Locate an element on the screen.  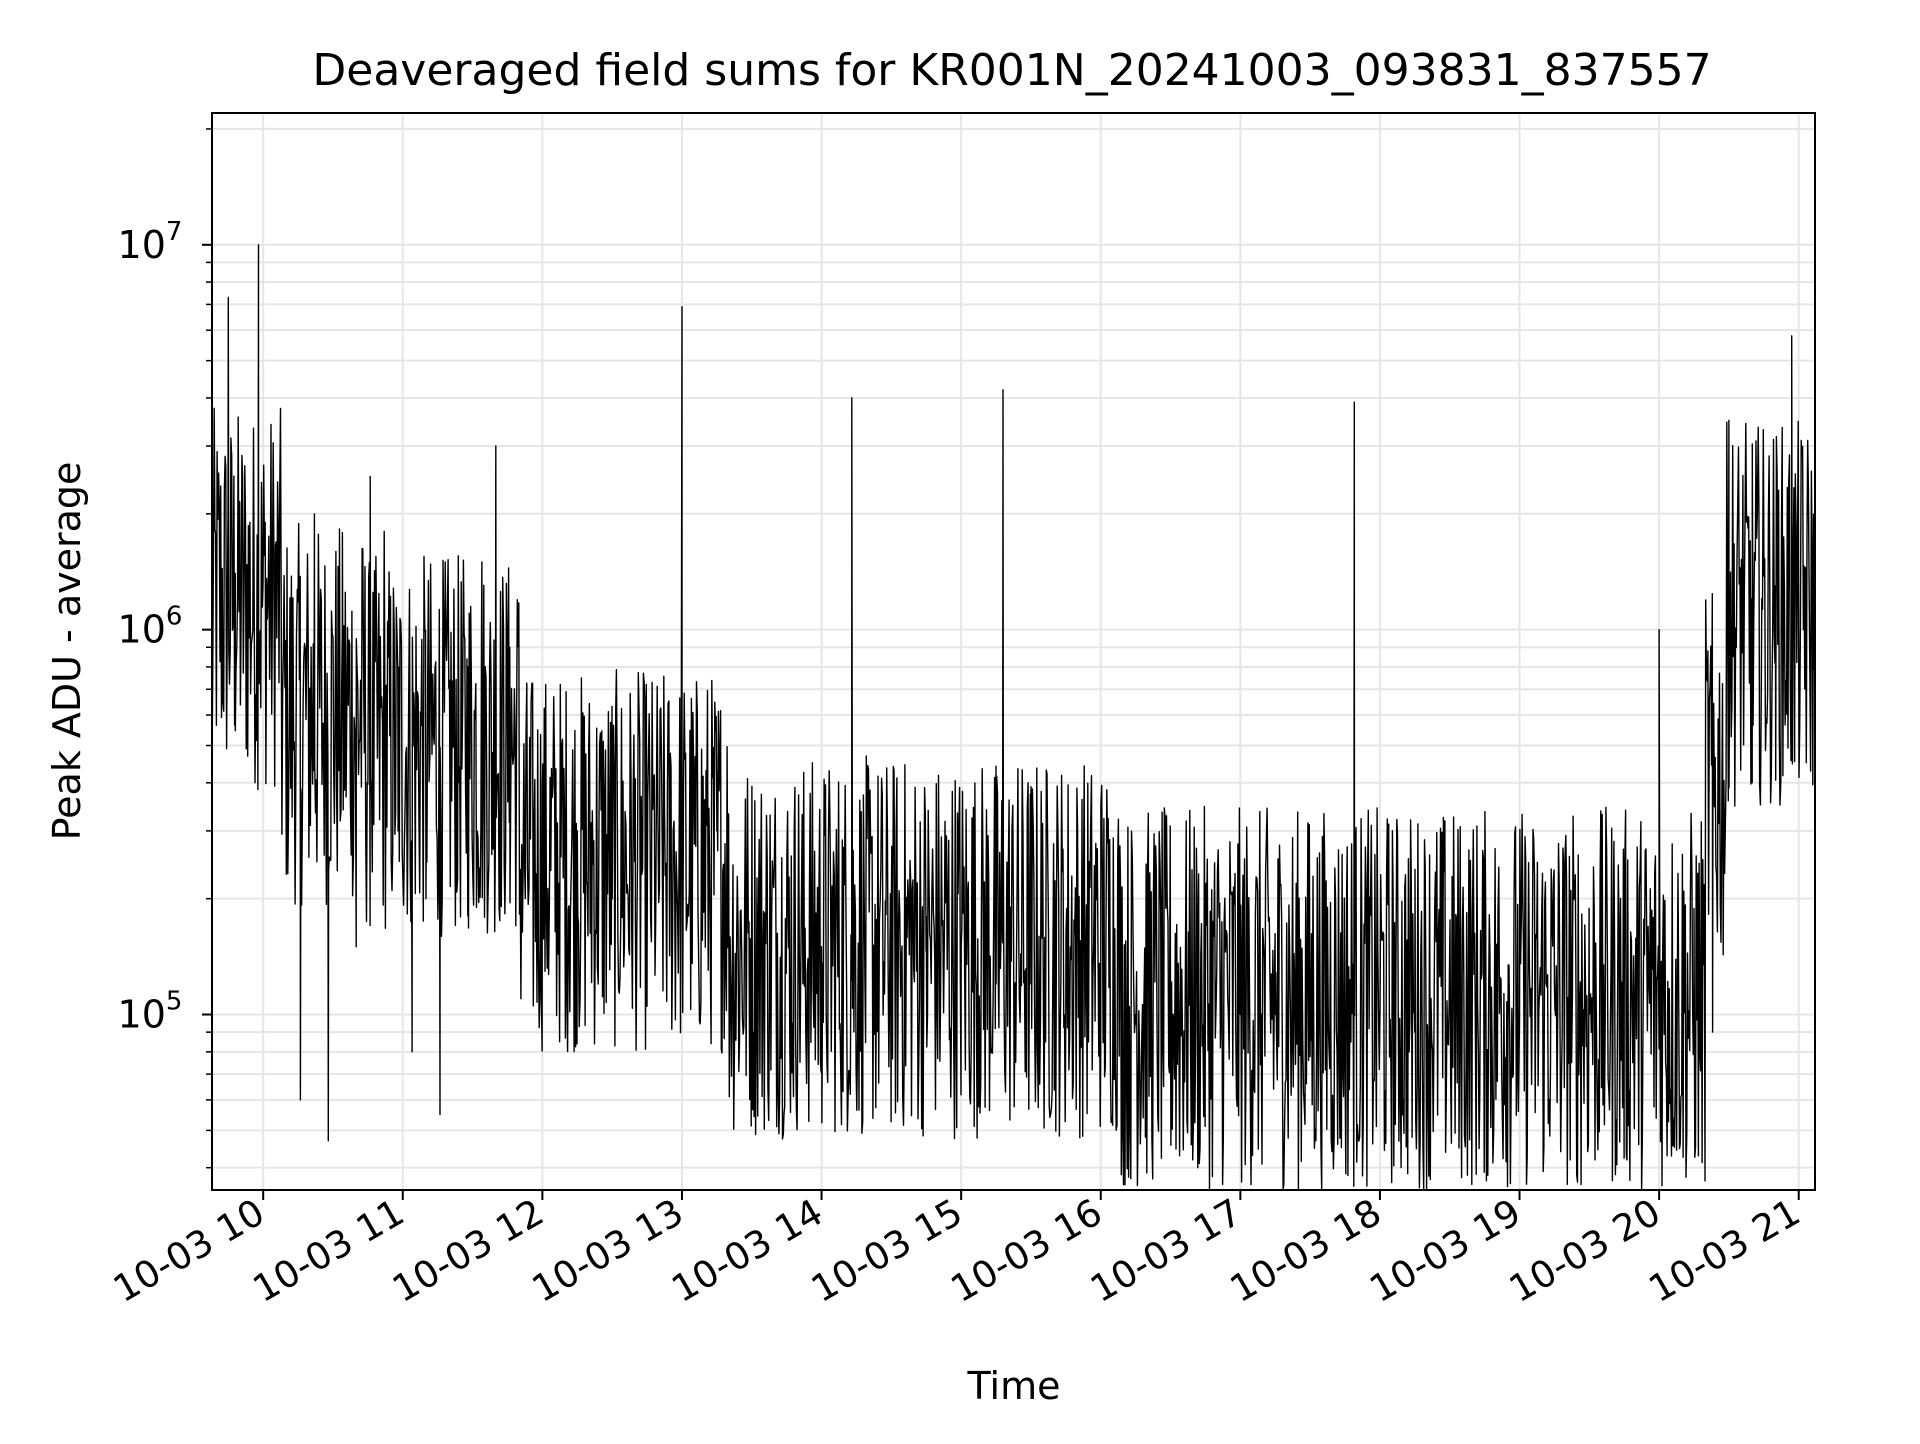
x-axis-label: Time is located at coordinates (1014, 1386).